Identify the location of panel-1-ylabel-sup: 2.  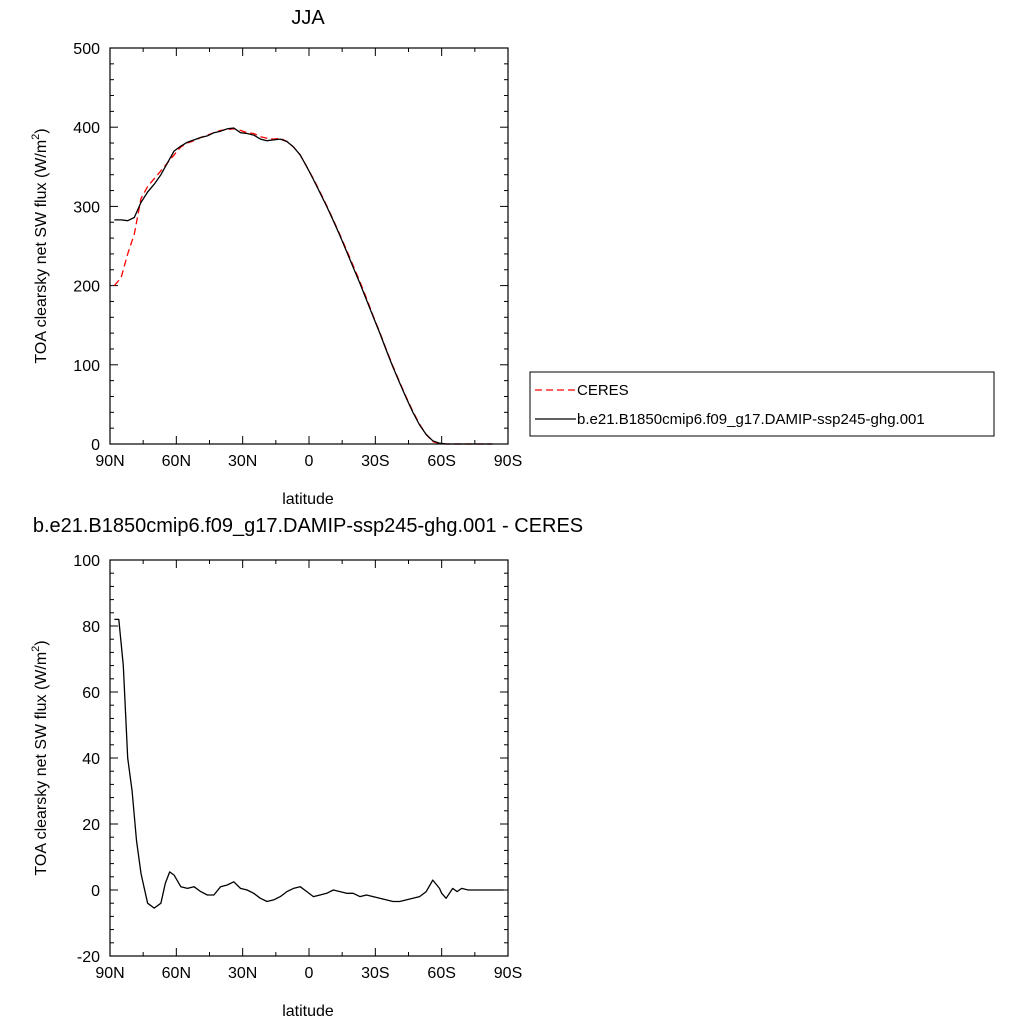
(36, 137).